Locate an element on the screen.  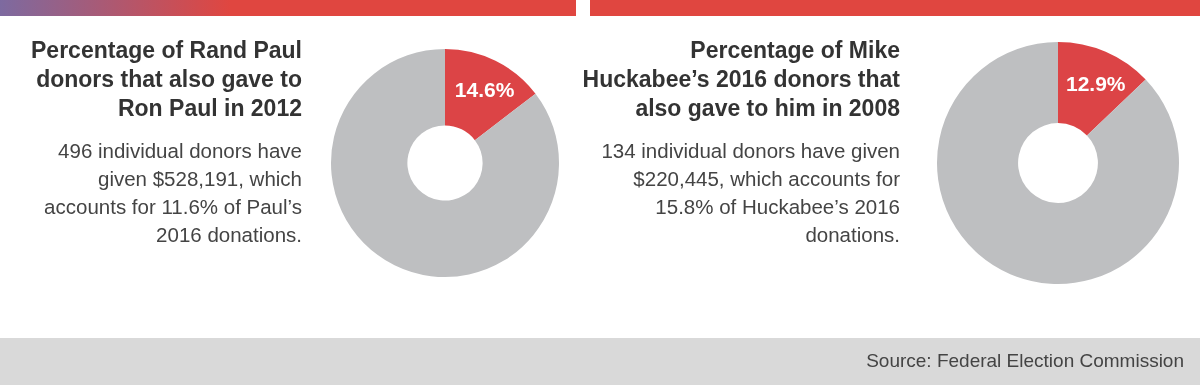
source-note: Source: Federal Election Commission is located at coordinates (1025, 361).